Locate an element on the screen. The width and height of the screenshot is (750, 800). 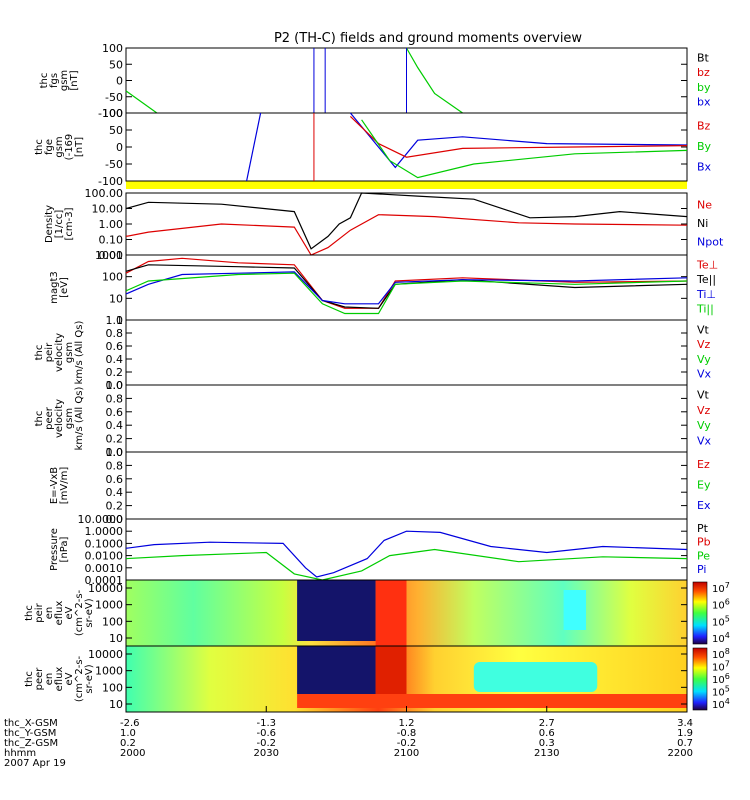
x-row-value: 1.9 is located at coordinates (685, 733).